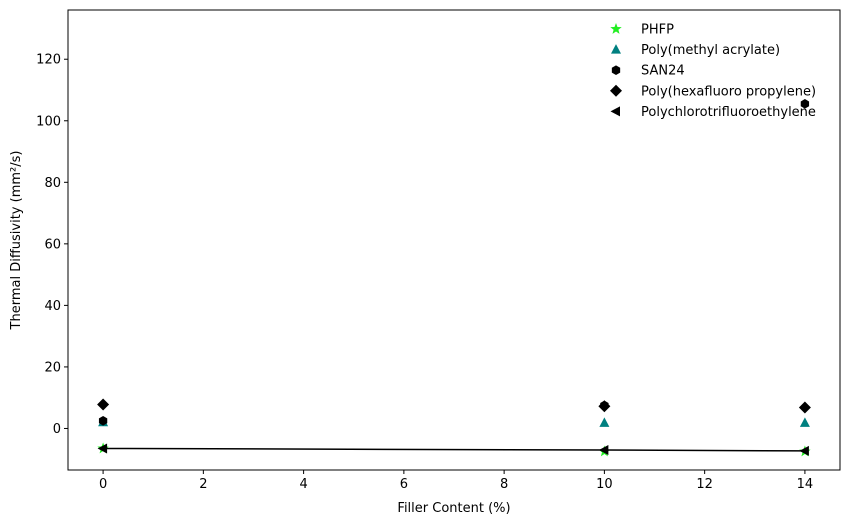 This screenshot has width=850, height=525. I want to click on y-axis-label: Thermal Diffusivity (mm²/s), so click(16, 241).